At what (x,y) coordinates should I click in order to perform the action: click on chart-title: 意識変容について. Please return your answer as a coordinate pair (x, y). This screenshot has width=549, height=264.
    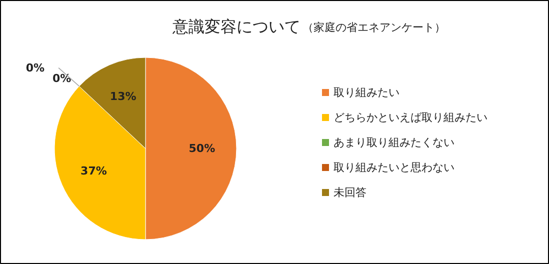
    Looking at the image, I should click on (236, 26).